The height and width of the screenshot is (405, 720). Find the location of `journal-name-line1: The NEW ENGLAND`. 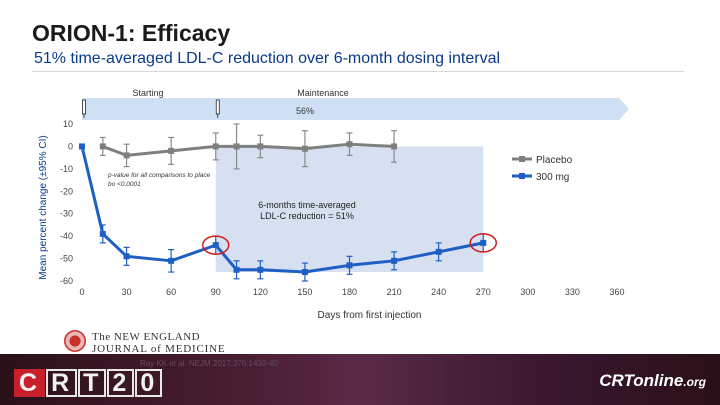

journal-name-line1: The NEW ENGLAND is located at coordinates (146, 337).